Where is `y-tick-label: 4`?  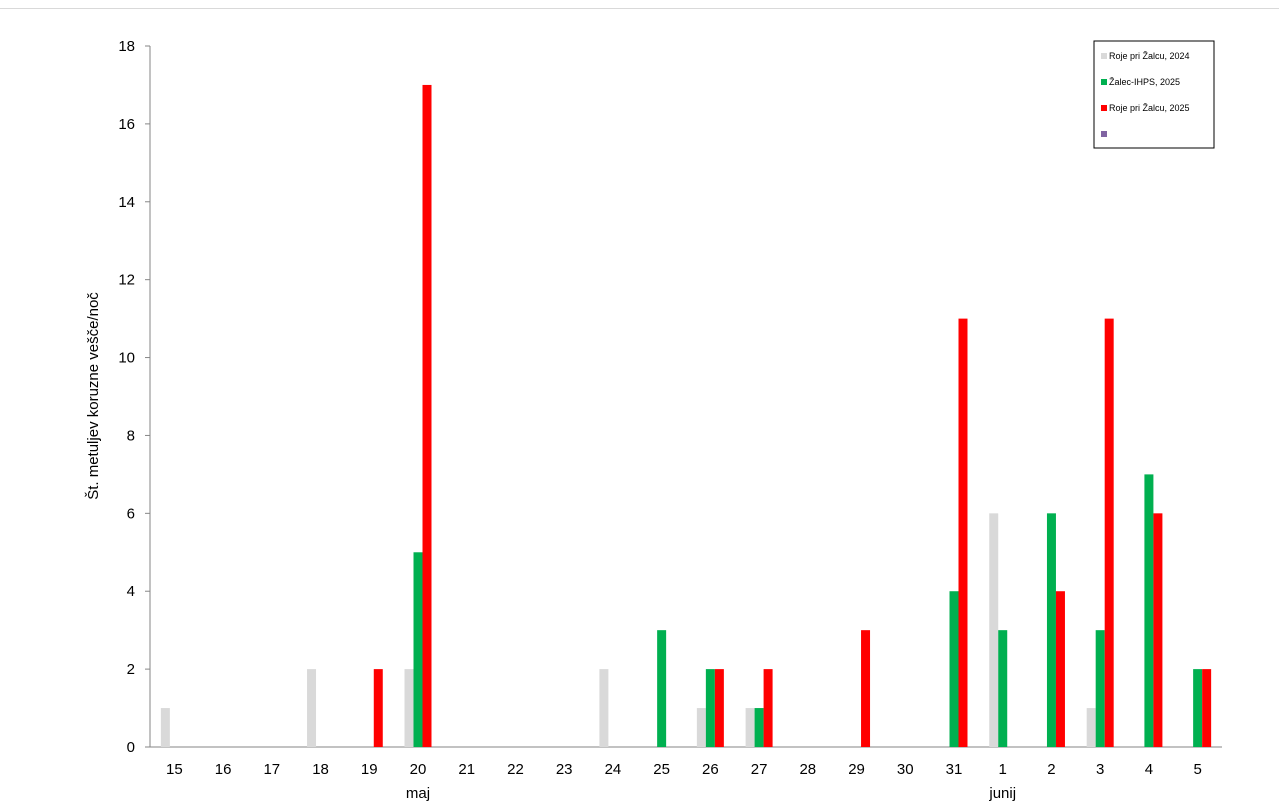 y-tick-label: 4 is located at coordinates (131, 591).